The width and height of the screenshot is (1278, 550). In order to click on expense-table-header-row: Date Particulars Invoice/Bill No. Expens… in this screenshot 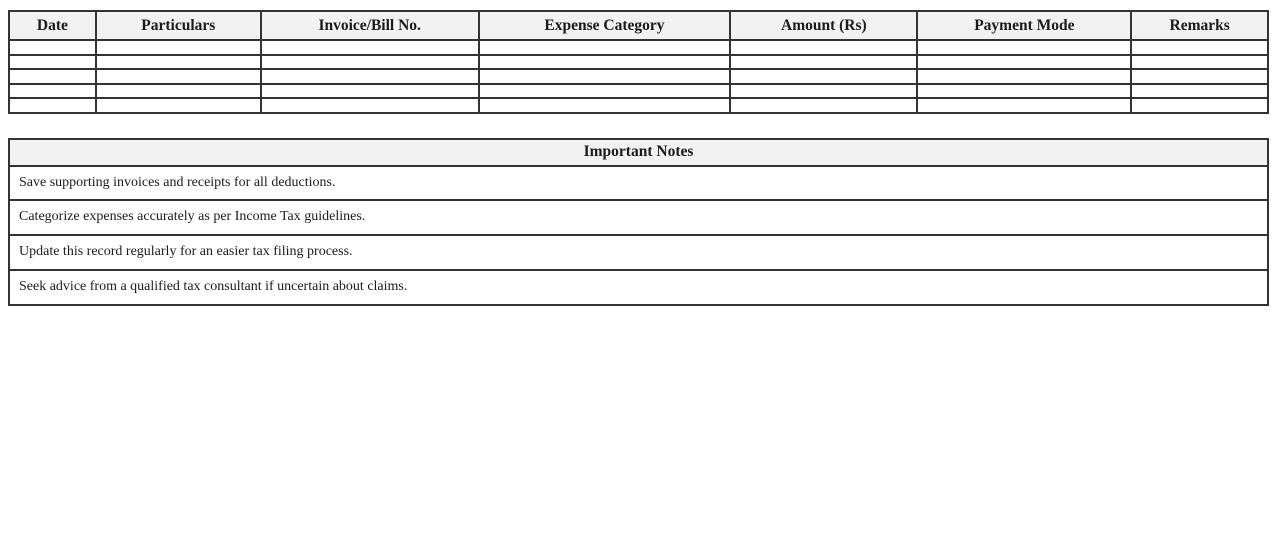, I will do `click(638, 25)`.